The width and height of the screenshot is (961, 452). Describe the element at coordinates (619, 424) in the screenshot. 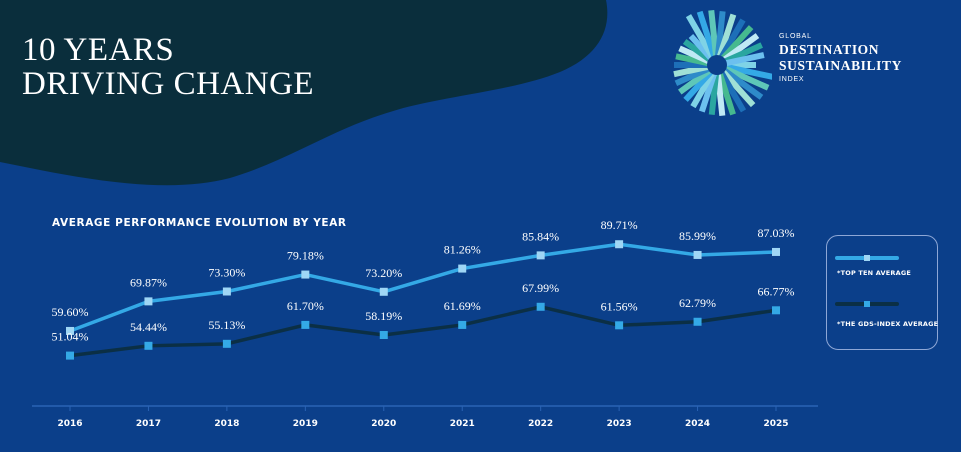

I see `x-tick-label: 2023` at that location.